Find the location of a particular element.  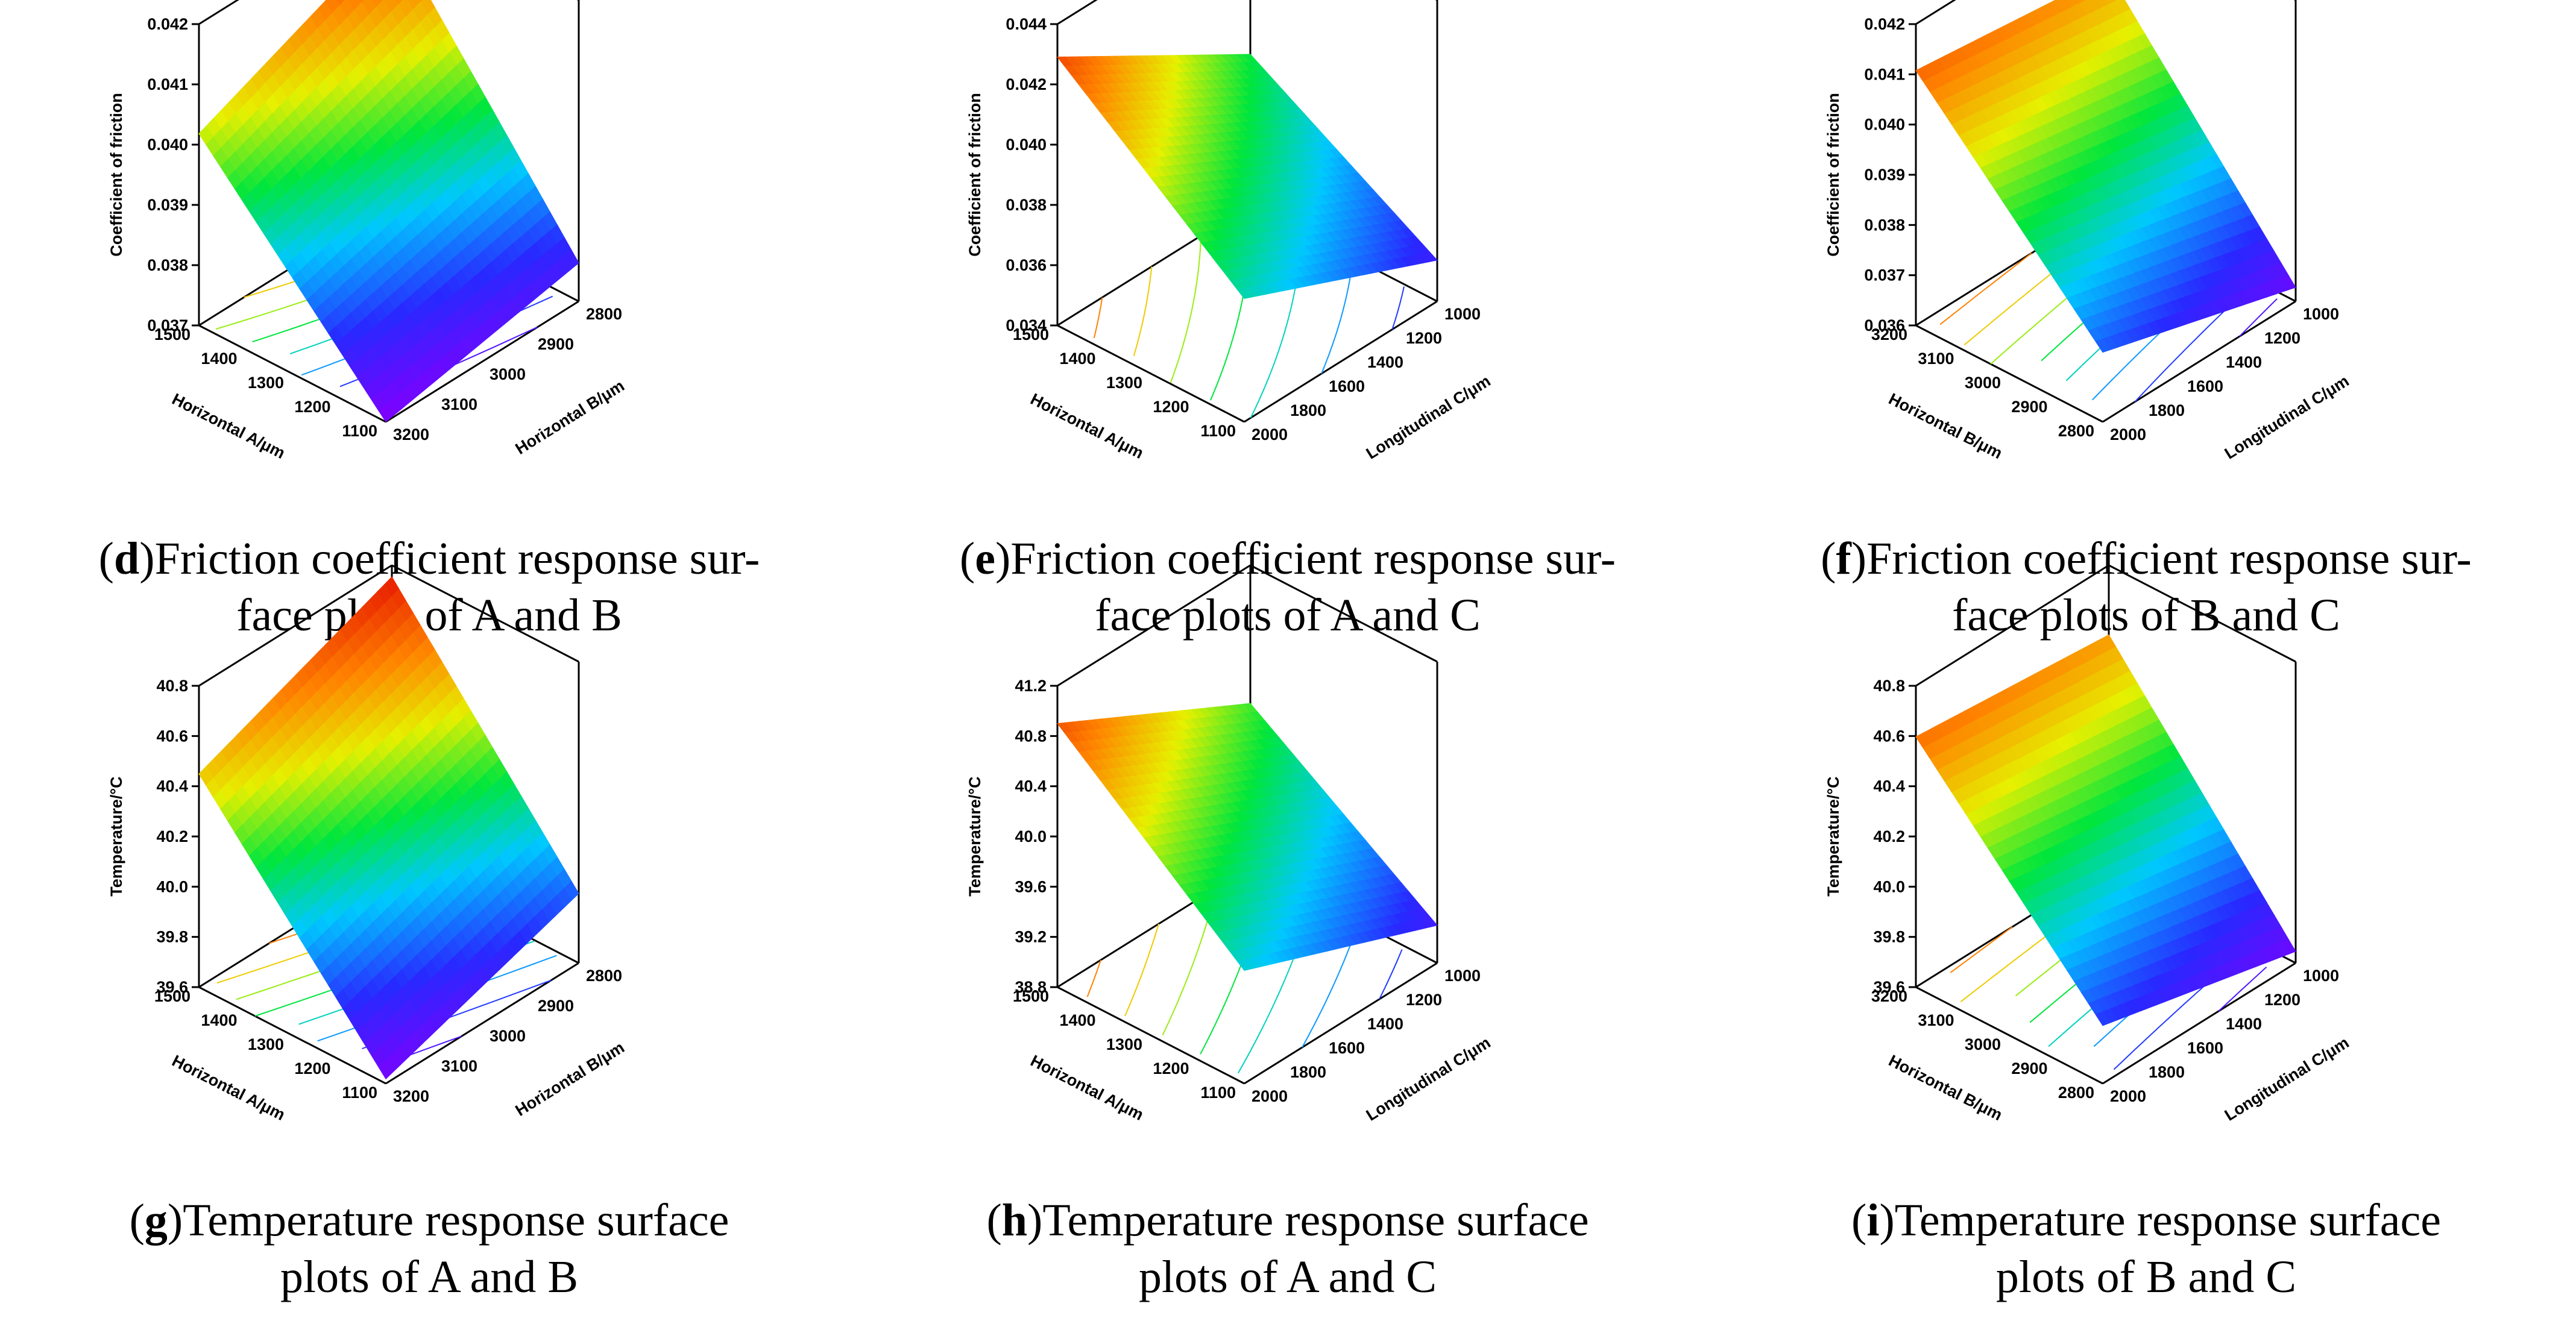

z-tick-label: 0.037 is located at coordinates (167, 325).